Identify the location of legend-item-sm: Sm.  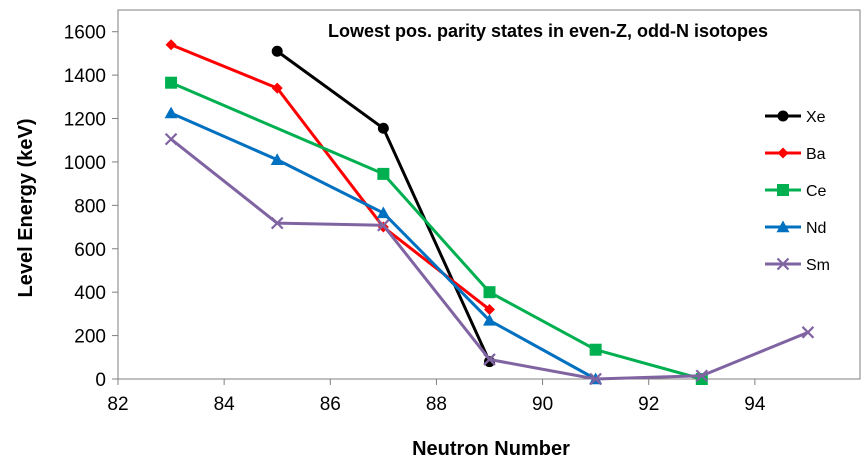
(797, 265).